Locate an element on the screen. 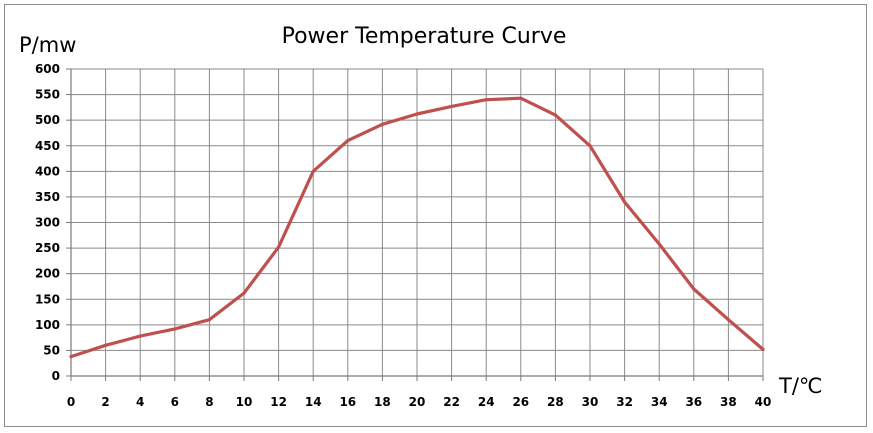  y-tick-label: 200 is located at coordinates (47, 274).